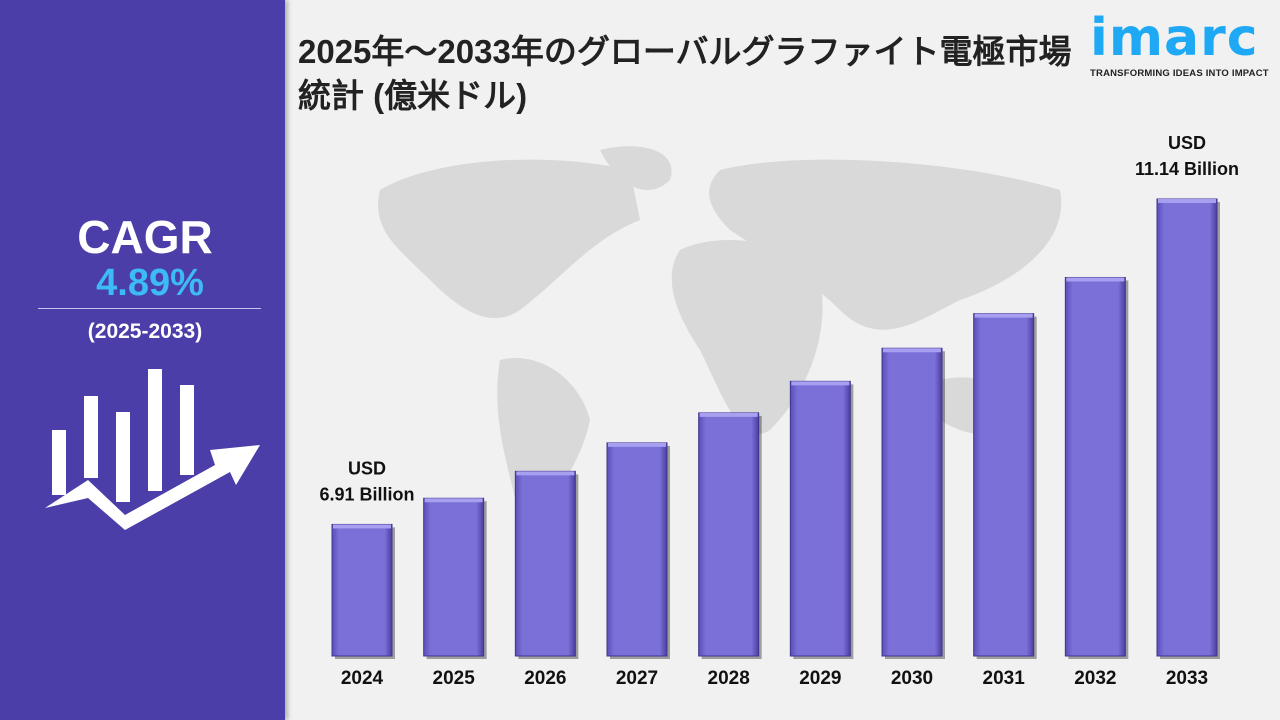 Image resolution: width=1280 pixels, height=720 pixels. What do you see at coordinates (366, 494) in the screenshot?
I see `data-label-value: 6.91 Billion` at bounding box center [366, 494].